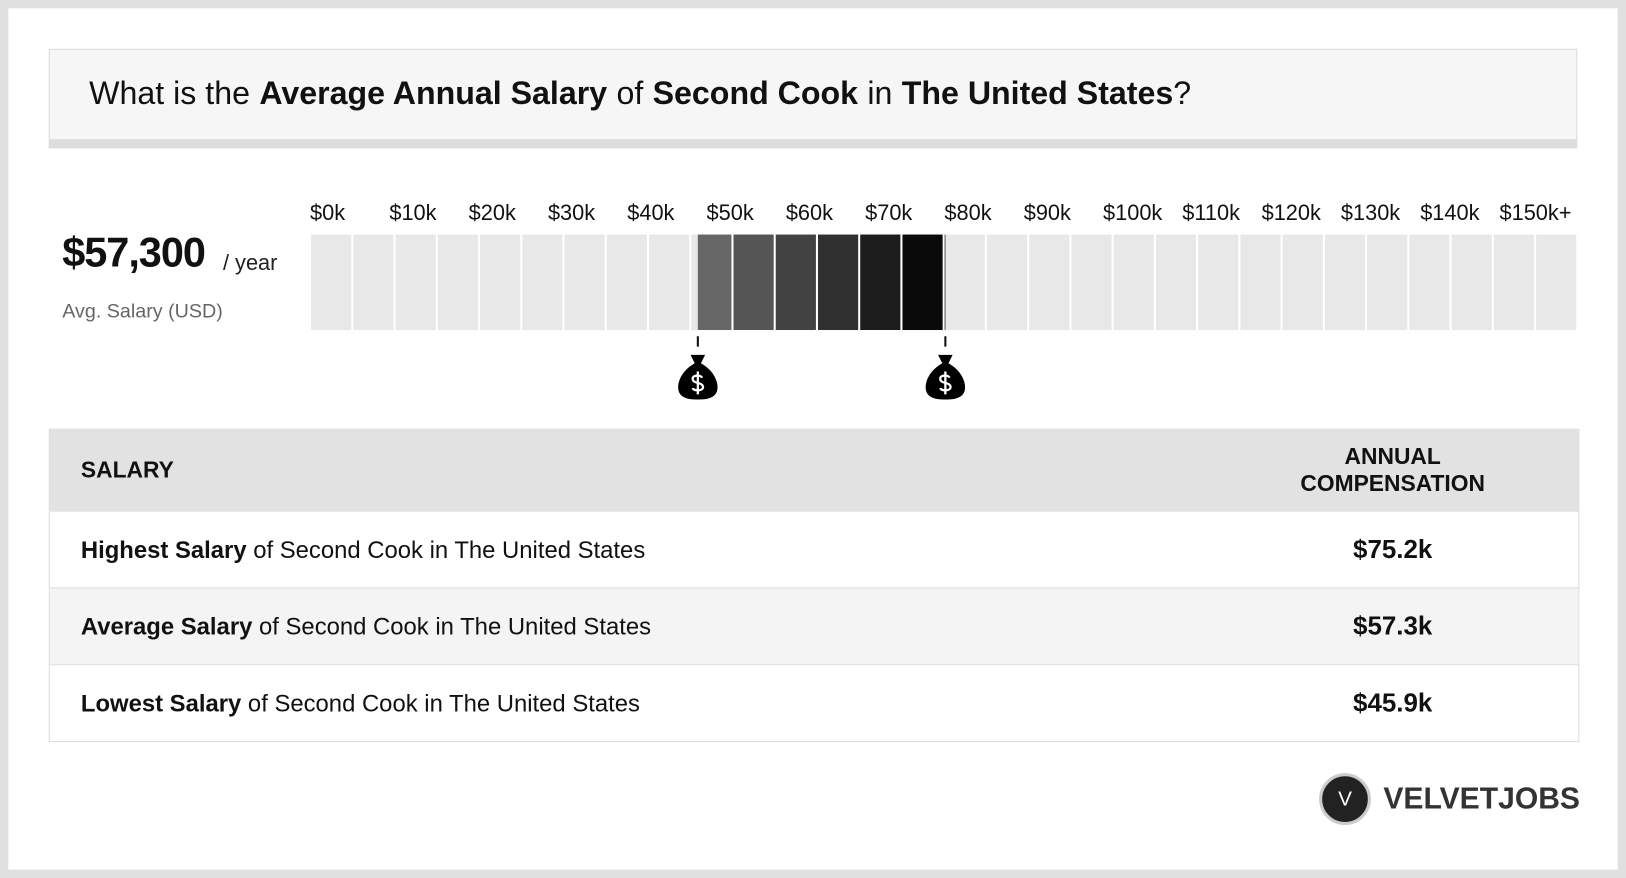 Image resolution: width=1626 pixels, height=878 pixels. Describe the element at coordinates (1132, 212) in the screenshot. I see `tick-label: $100k` at that location.